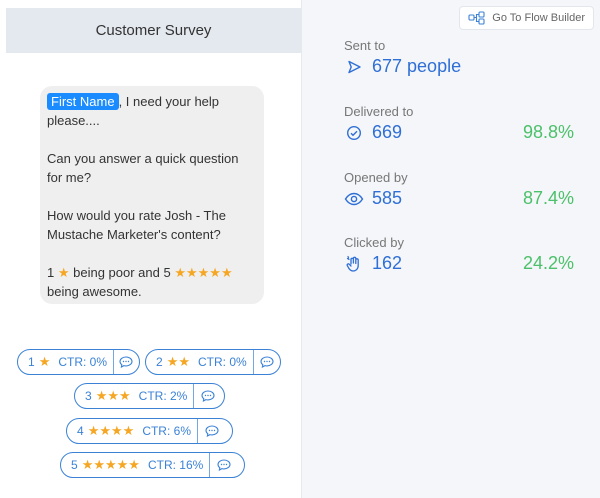  Describe the element at coordinates (374, 242) in the screenshot. I see `stat-label: Clicked by` at that location.